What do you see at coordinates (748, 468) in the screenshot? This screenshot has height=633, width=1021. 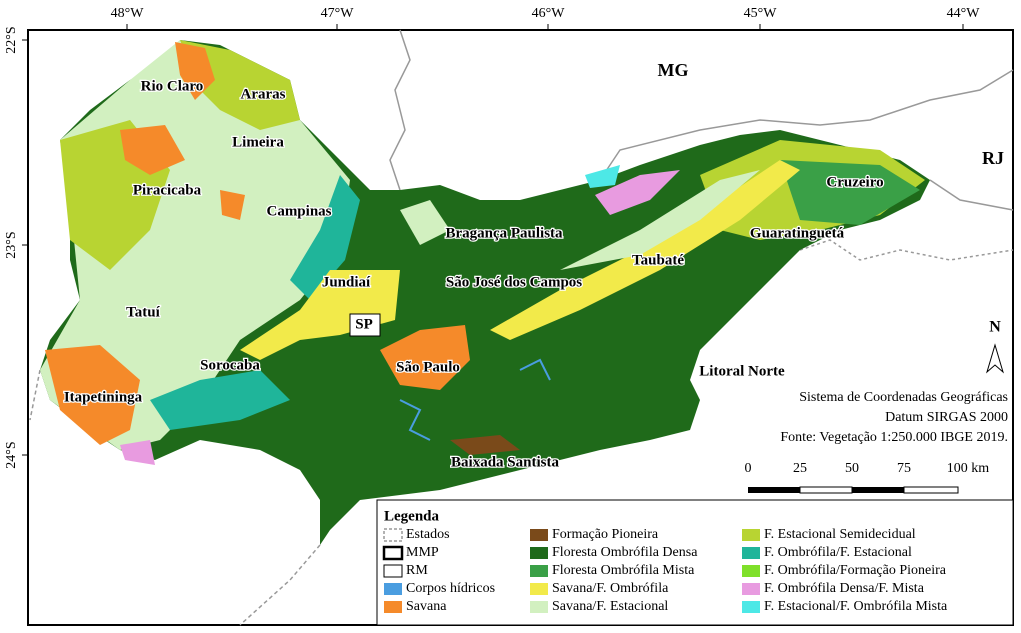 I see `scale-label: 0` at bounding box center [748, 468].